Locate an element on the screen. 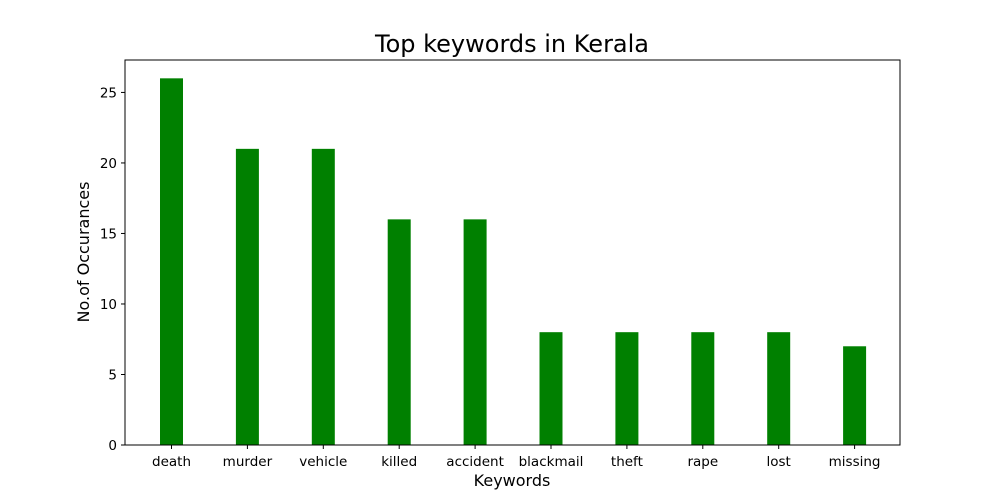 The image size is (1000, 500). x-tick-label: theft is located at coordinates (627, 462).